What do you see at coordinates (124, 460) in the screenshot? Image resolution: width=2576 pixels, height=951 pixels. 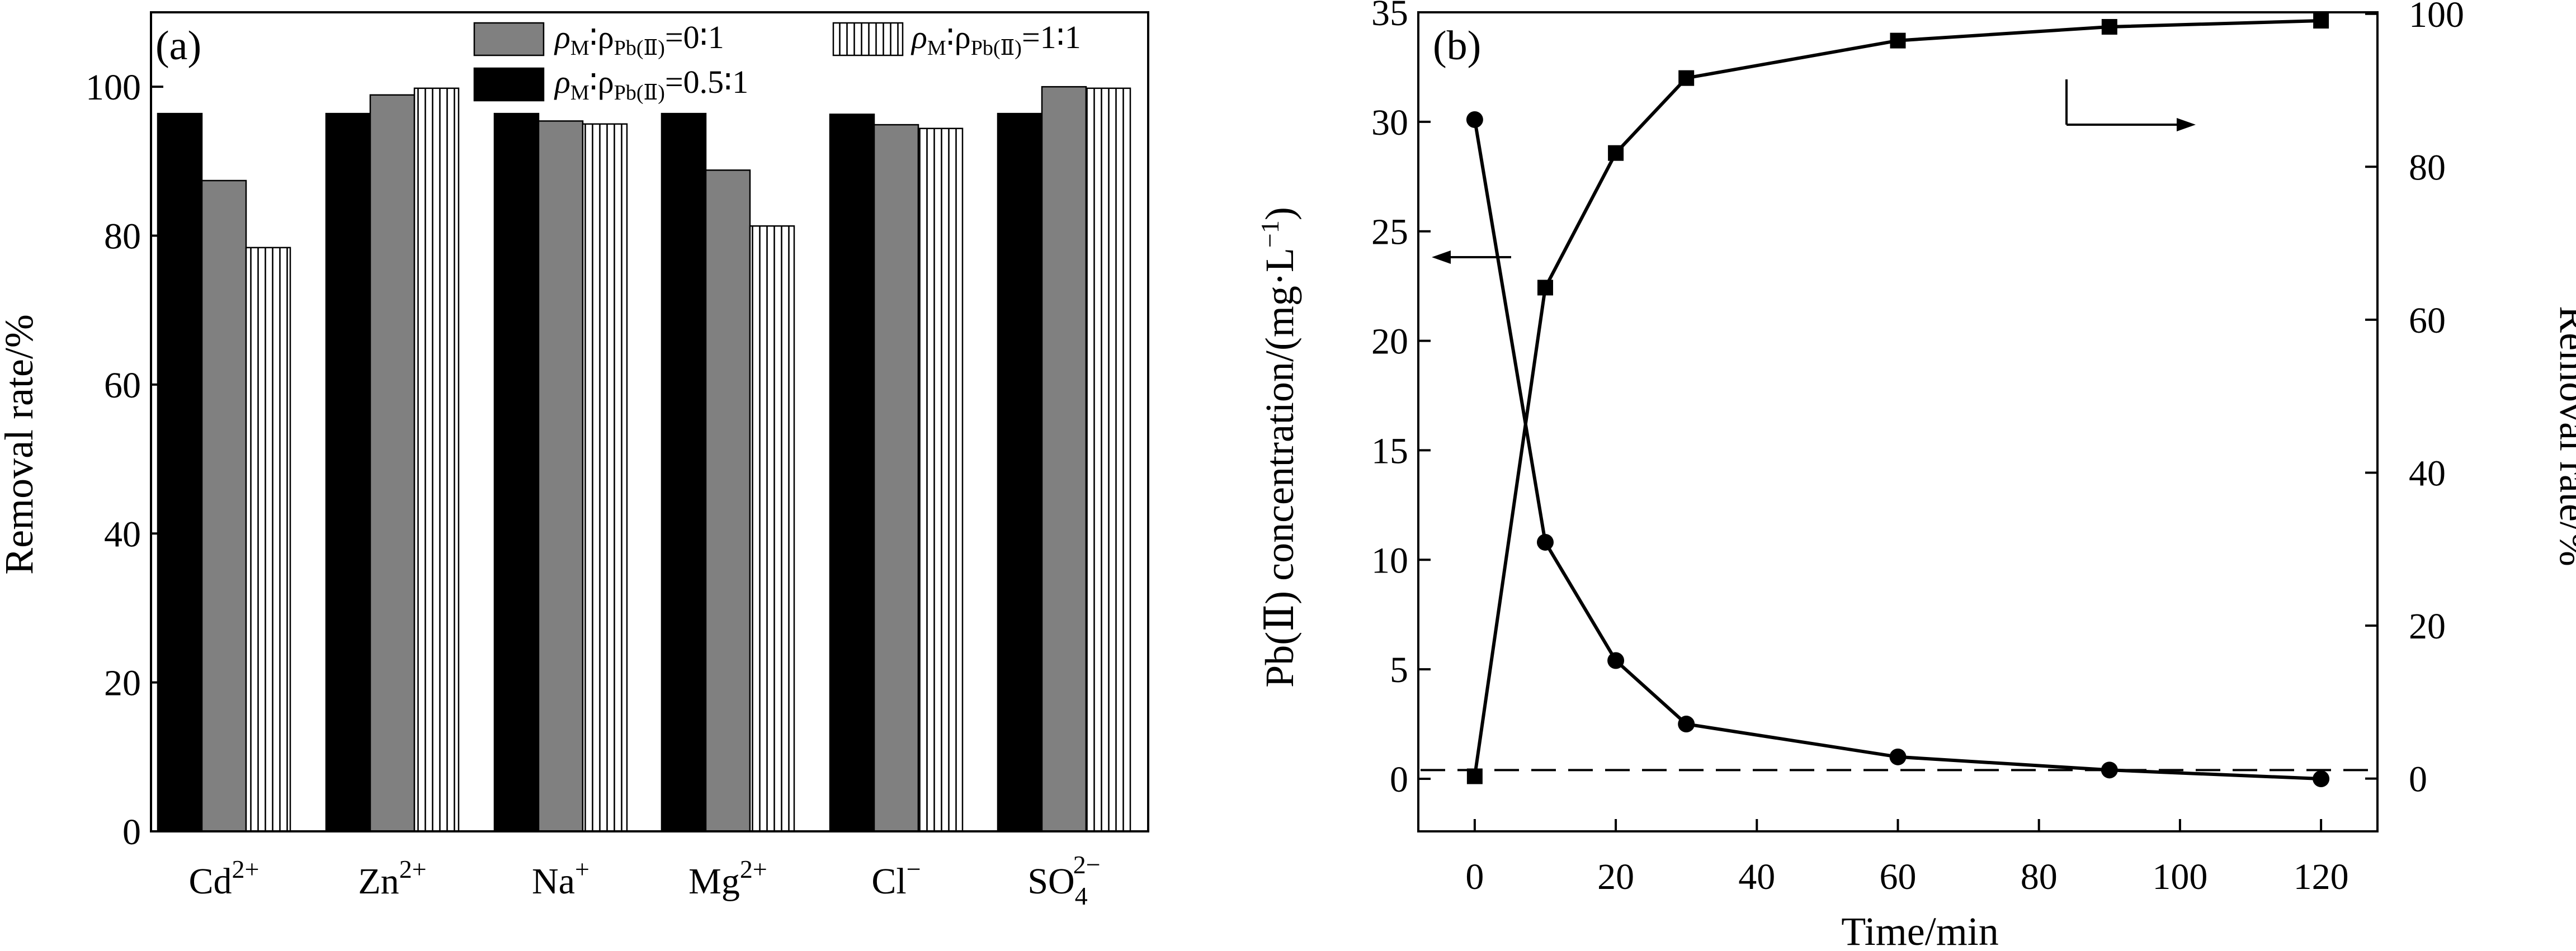 I see `y-axis-ticks: 0 20 40 60 80 100` at bounding box center [124, 460].